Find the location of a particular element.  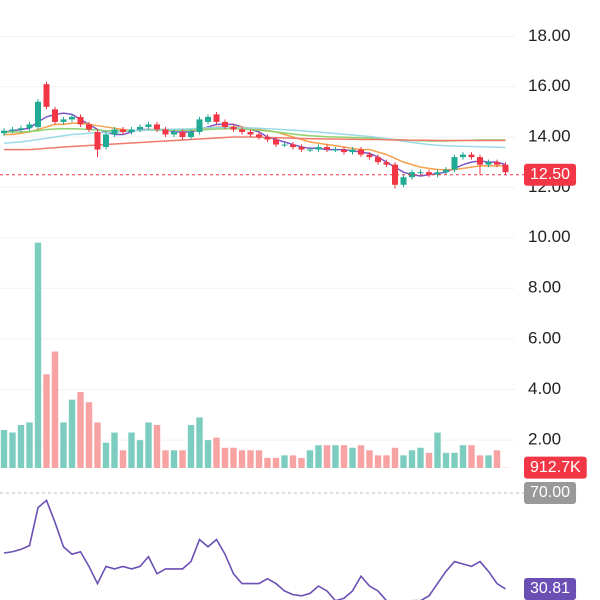

indicator-line is located at coordinates (254, 549).